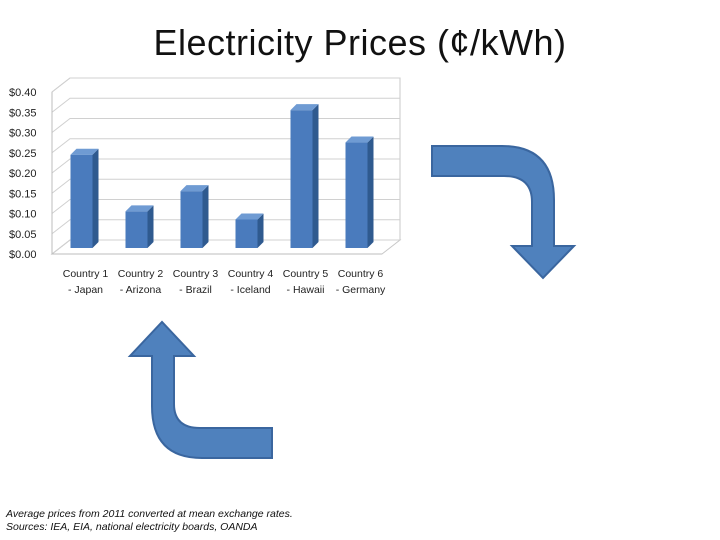  What do you see at coordinates (85, 290) in the screenshot?
I see `x-category-sublabel: - Japan` at bounding box center [85, 290].